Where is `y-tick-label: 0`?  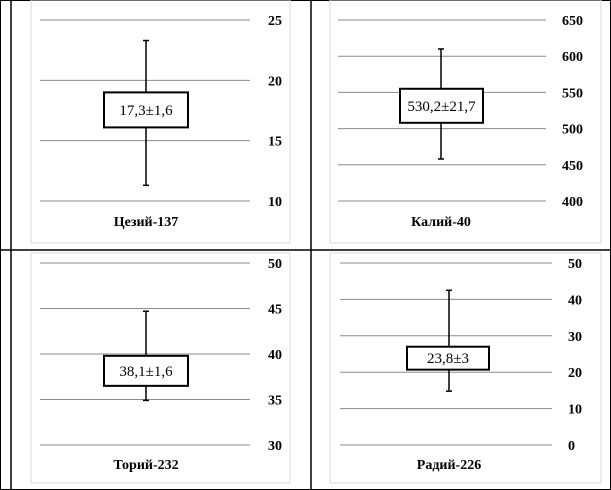
y-tick-label: 0 is located at coordinates (571, 446).